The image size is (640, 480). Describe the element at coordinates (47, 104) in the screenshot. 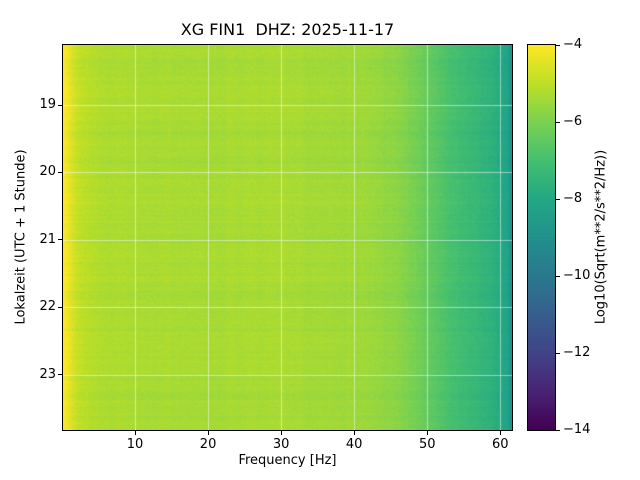

I see `y-tick-label: 19` at that location.